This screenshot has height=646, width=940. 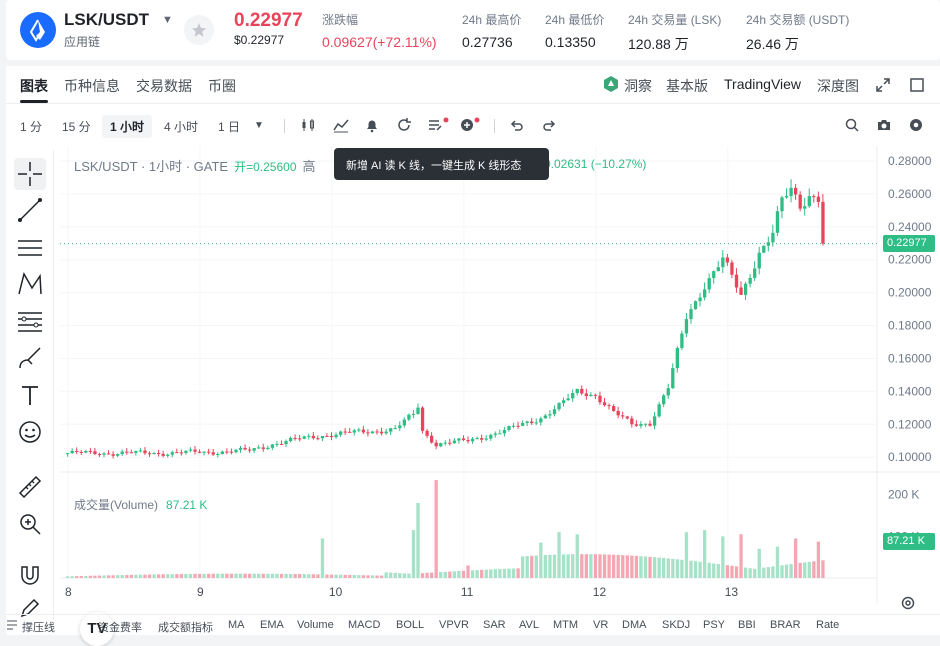 What do you see at coordinates (38, 628) in the screenshot?
I see `indicator-撑压线: 撑压线` at bounding box center [38, 628].